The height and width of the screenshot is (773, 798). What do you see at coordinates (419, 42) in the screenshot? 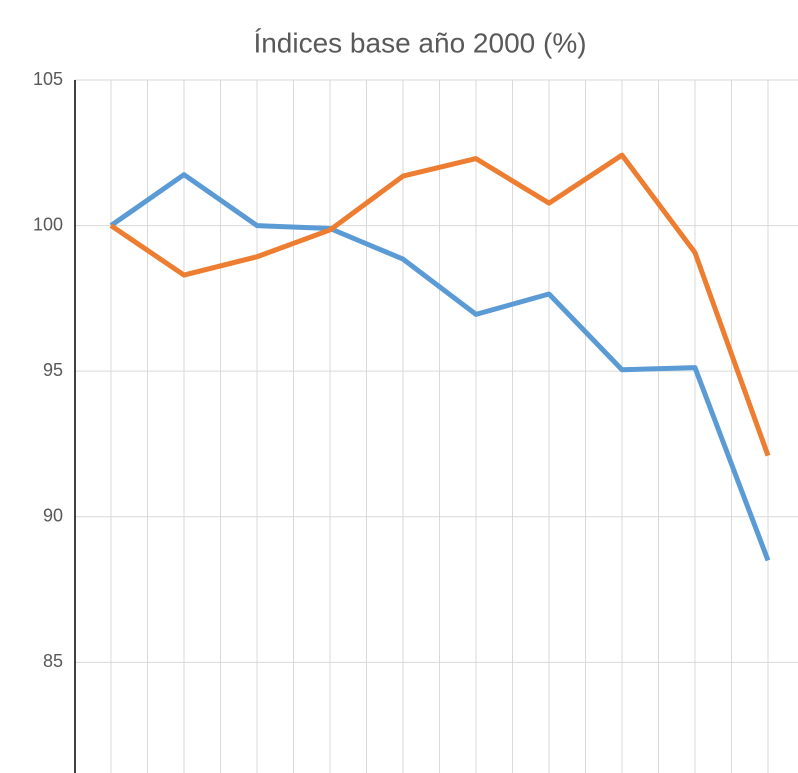
I see `chart-title: Índices base año 2000 (%)` at bounding box center [419, 42].